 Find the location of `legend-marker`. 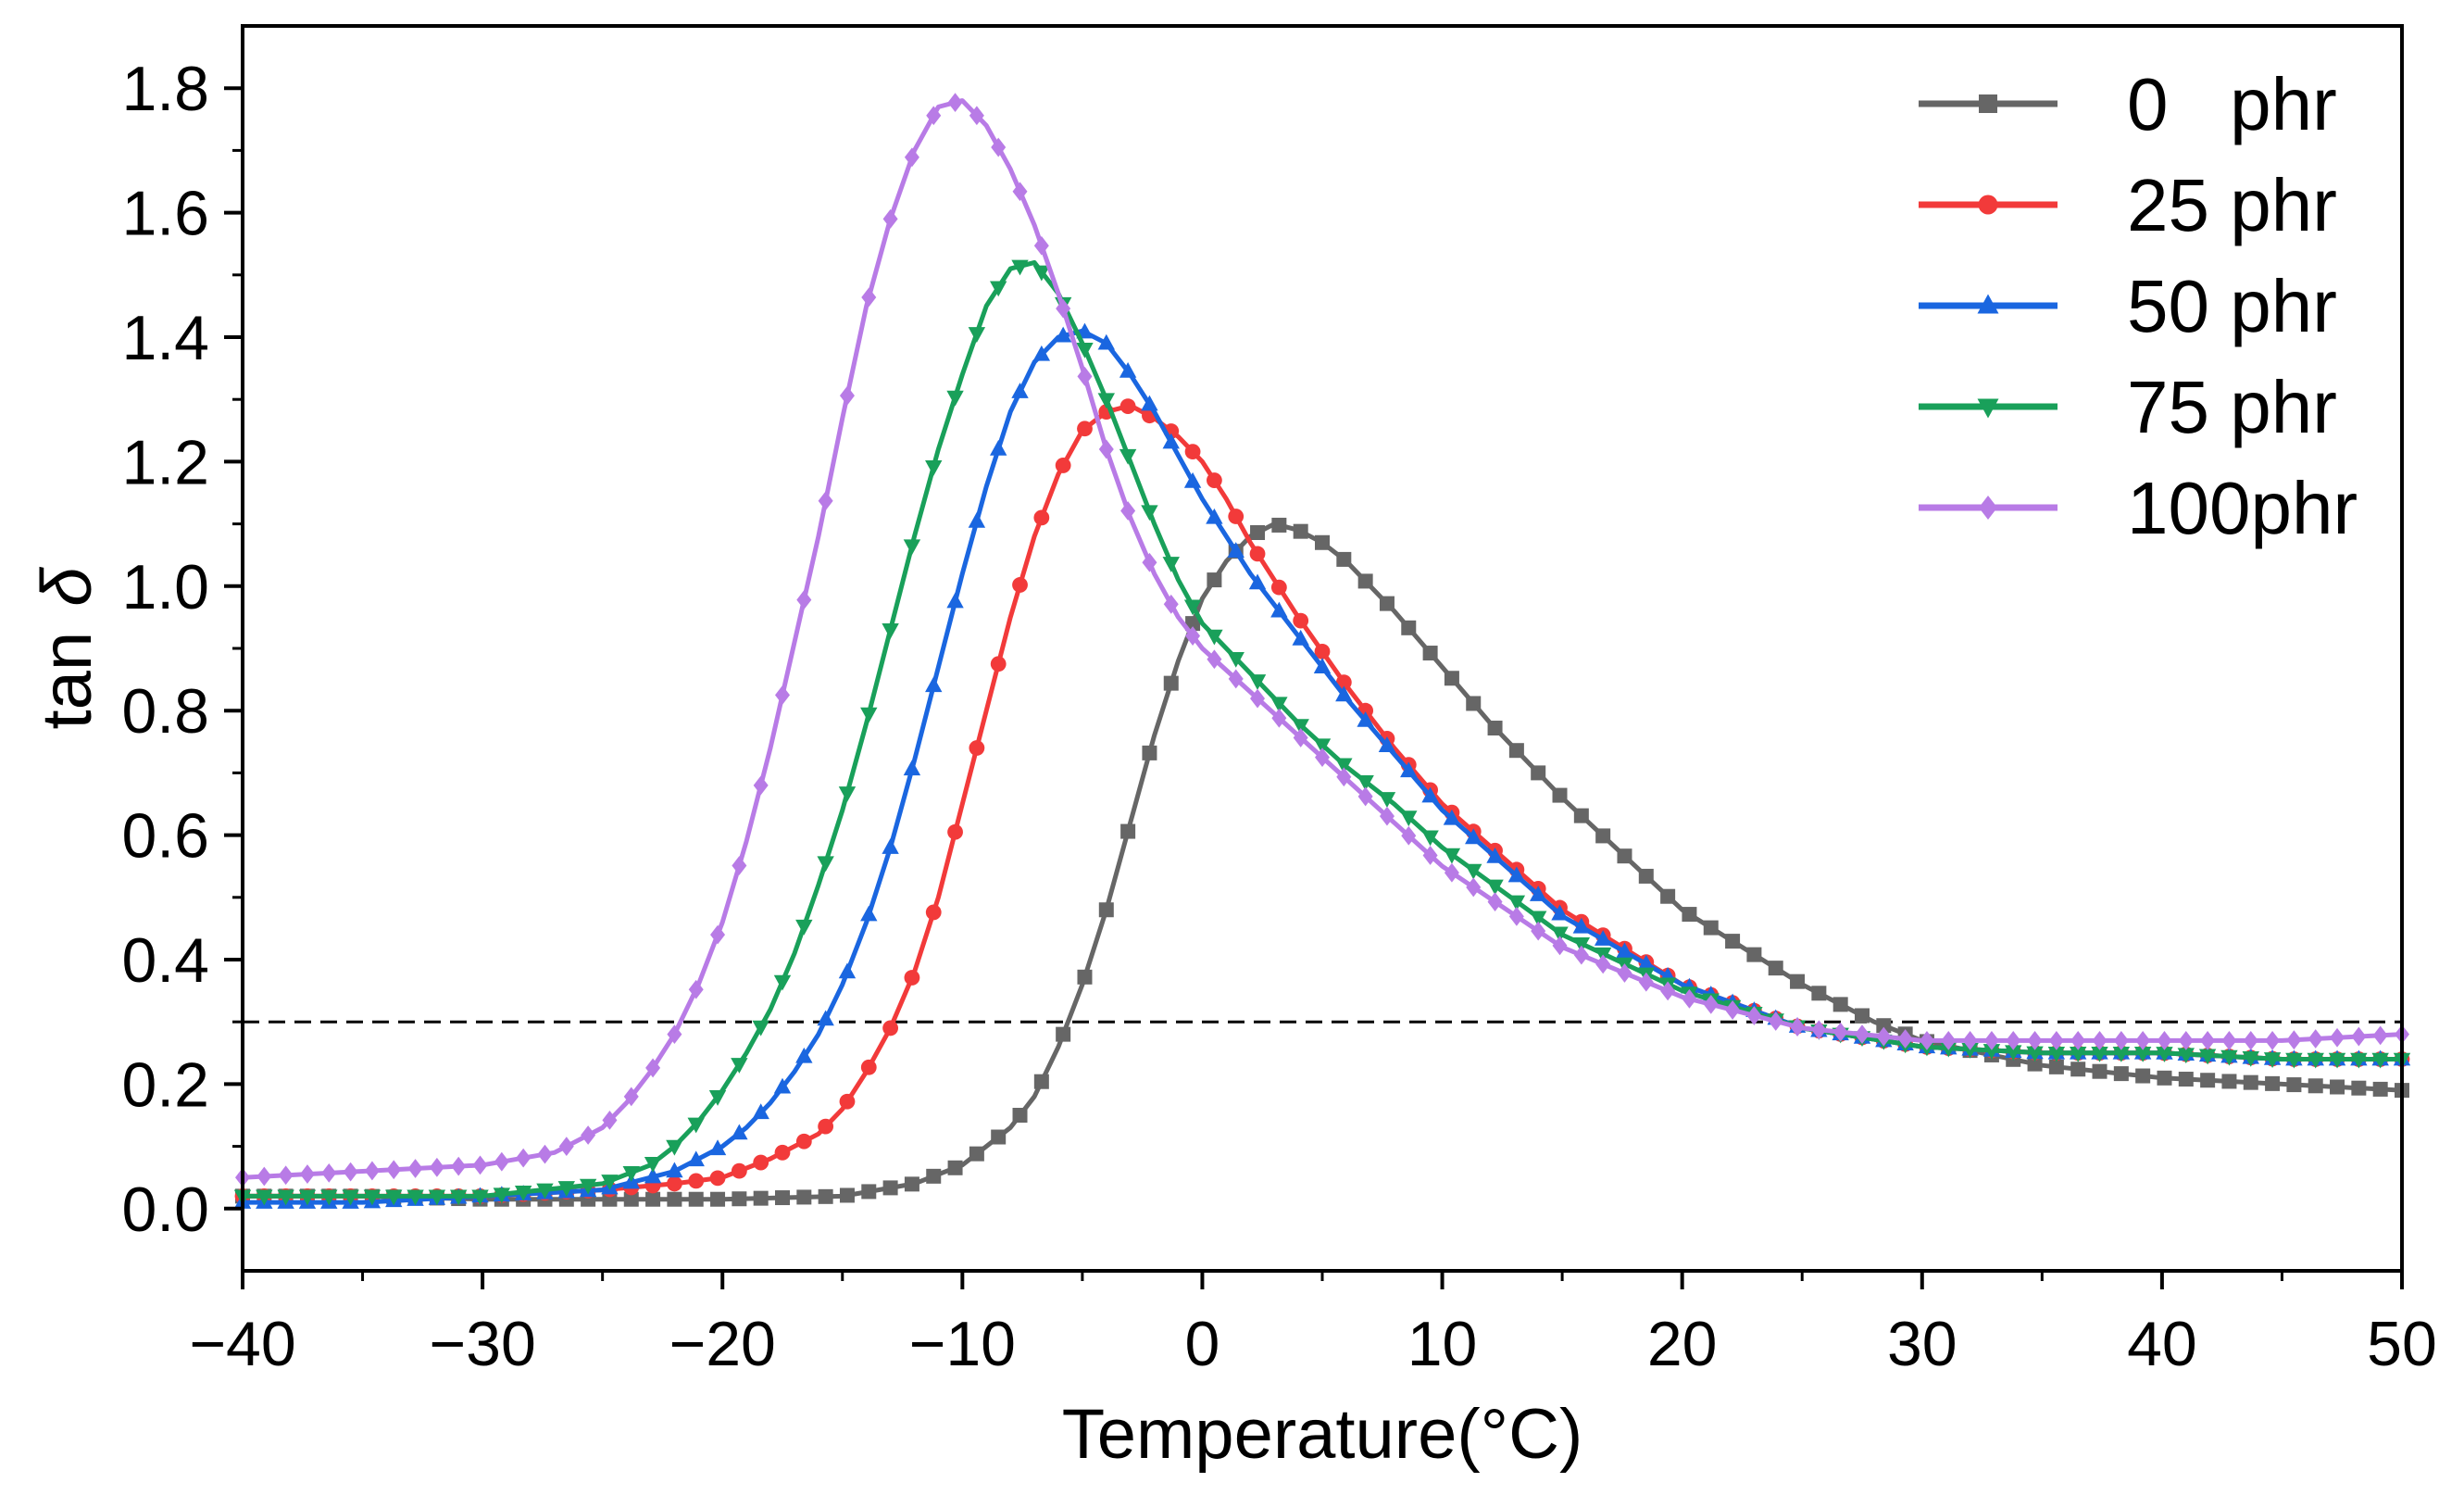

legend-marker is located at coordinates (1988, 304).